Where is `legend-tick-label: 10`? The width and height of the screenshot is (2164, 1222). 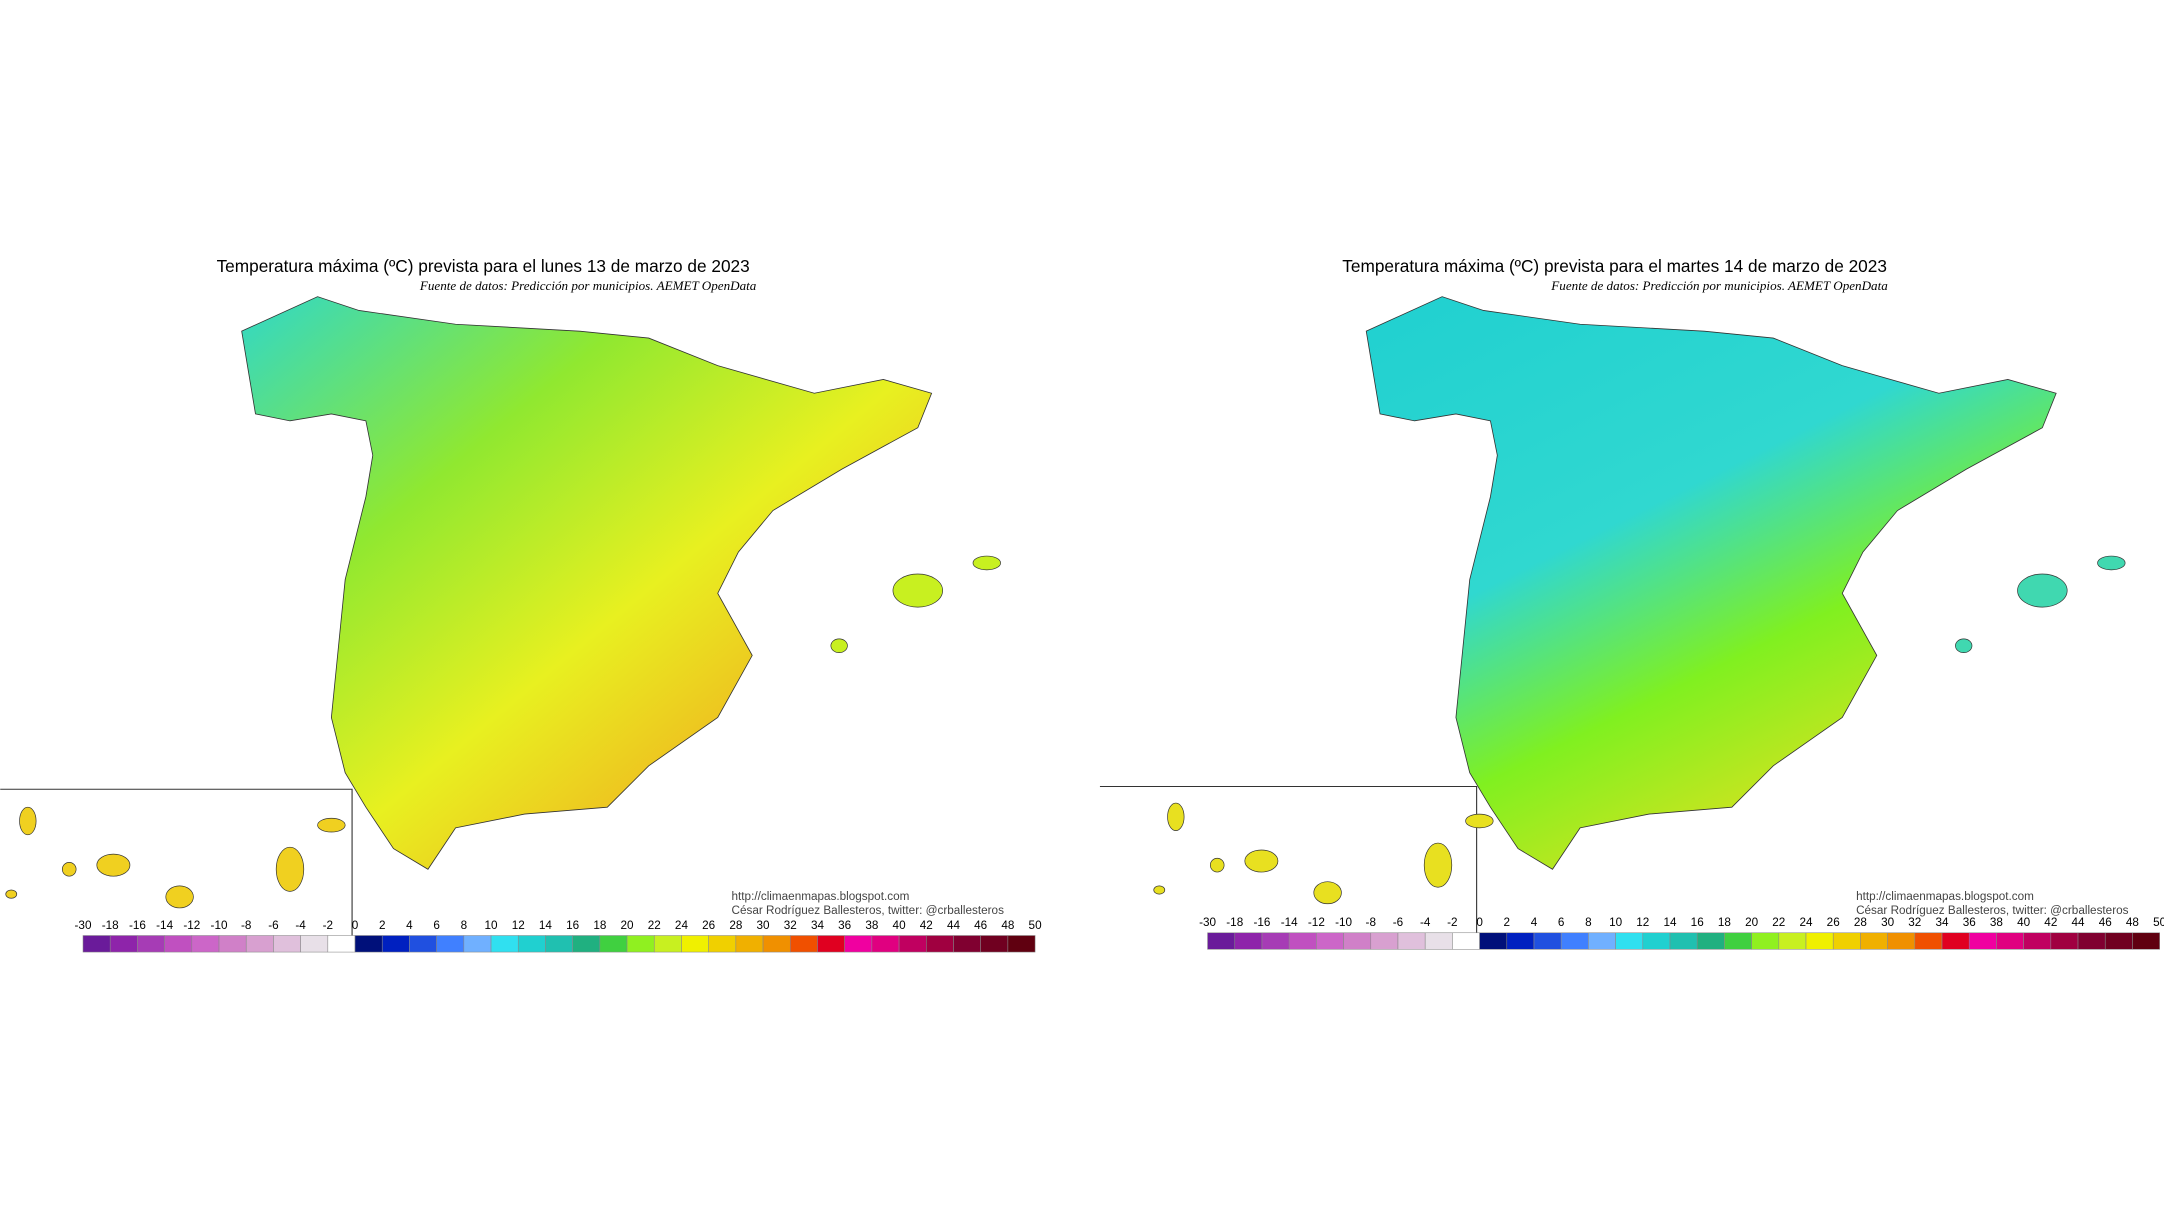
legend-tick-label: 10 is located at coordinates (492, 925).